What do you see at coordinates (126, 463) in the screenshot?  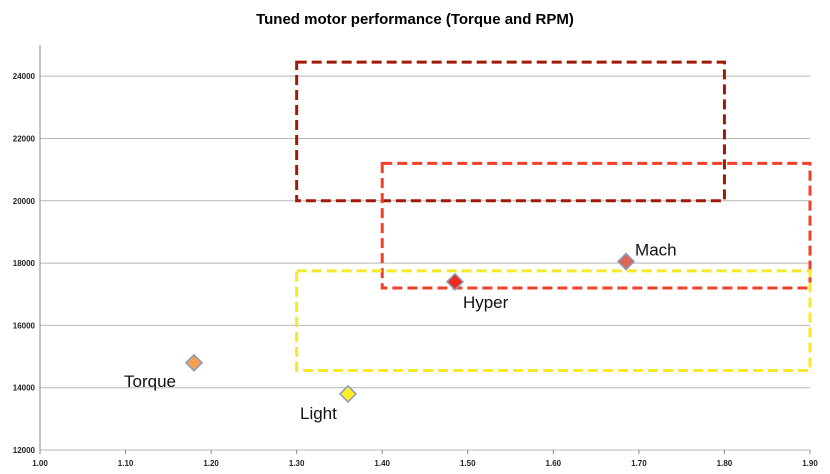 I see `x-tick-label: 1.10` at bounding box center [126, 463].